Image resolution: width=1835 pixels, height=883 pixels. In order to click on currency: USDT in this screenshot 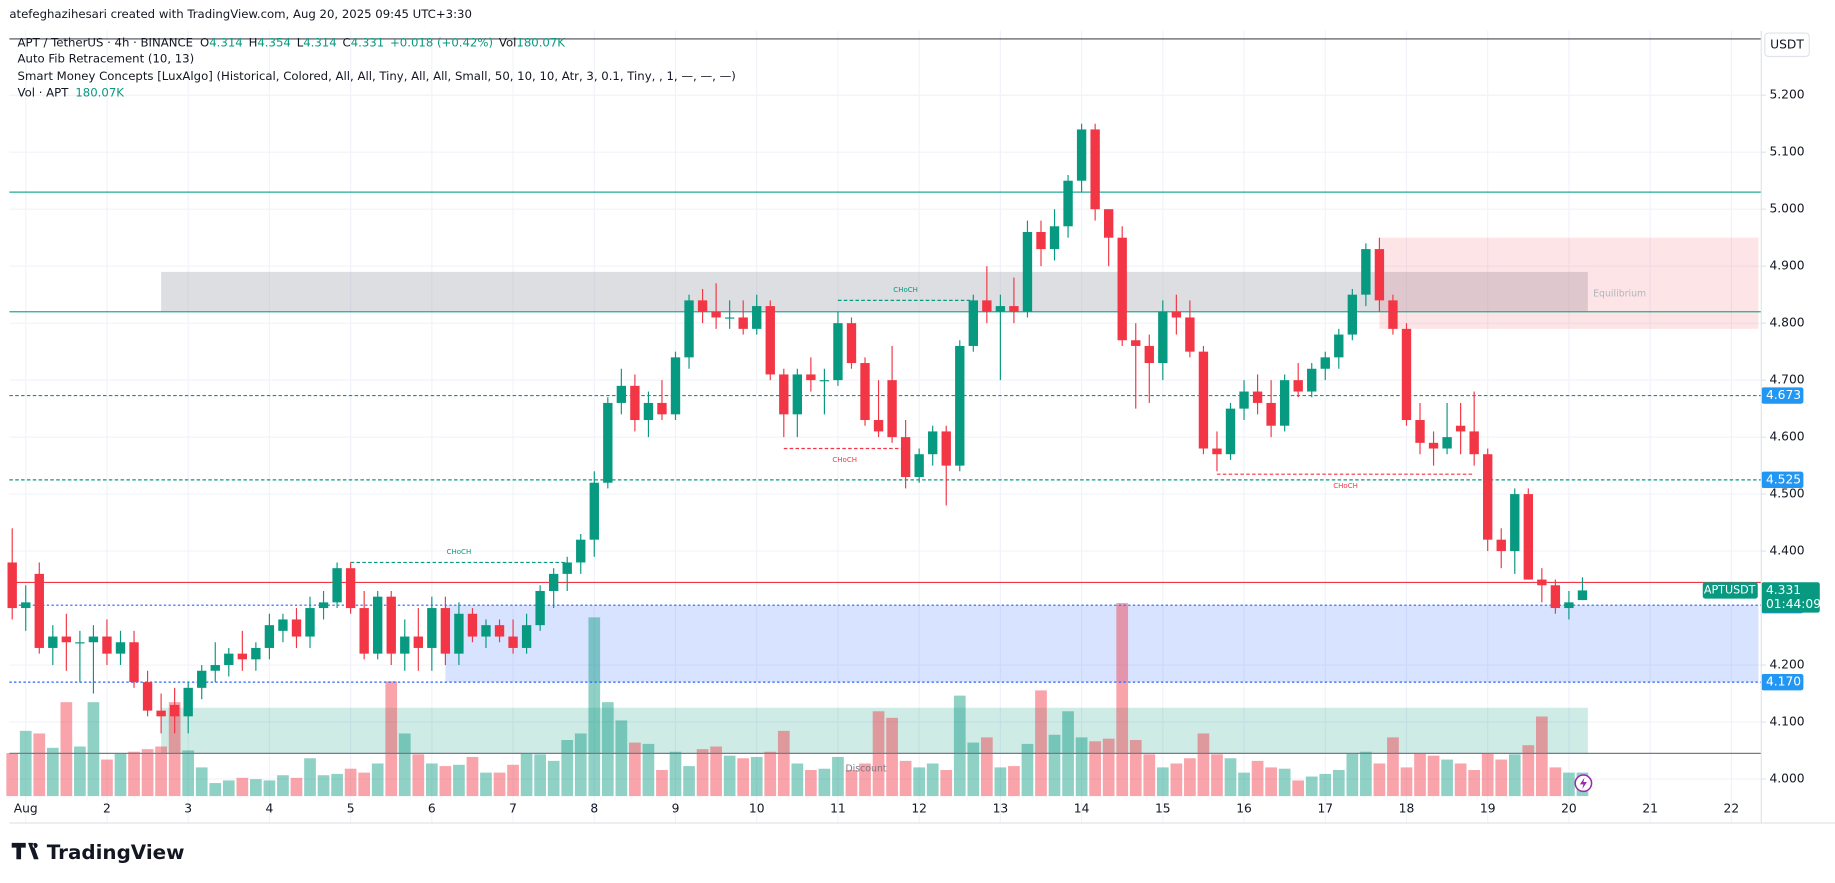, I will do `click(1787, 44)`.